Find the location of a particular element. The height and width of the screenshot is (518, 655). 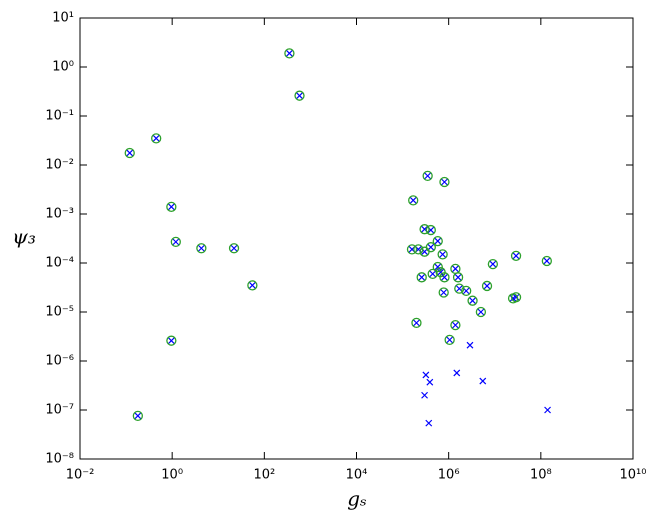

y-tick-label: 10⁻⁸ is located at coordinates (59, 459).